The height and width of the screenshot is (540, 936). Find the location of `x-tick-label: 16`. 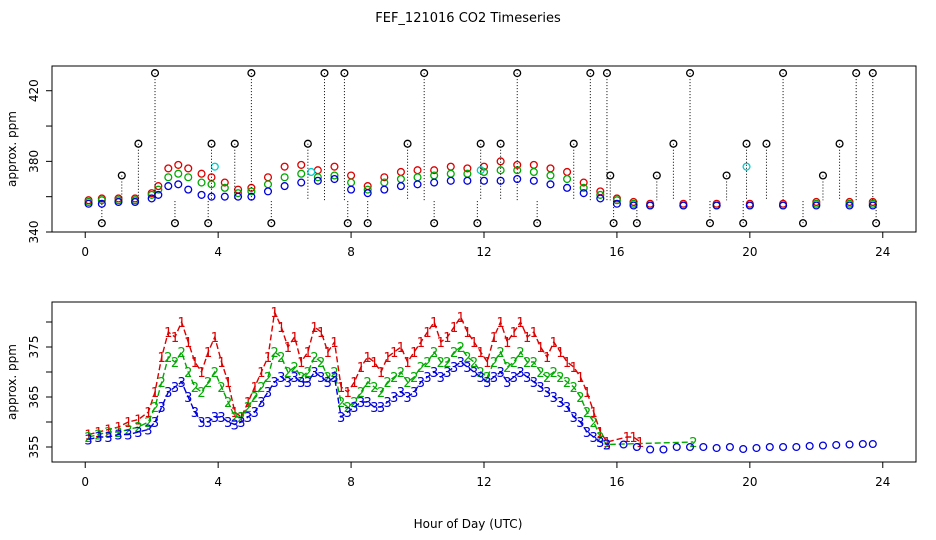

x-tick-label: 16 is located at coordinates (616, 482).